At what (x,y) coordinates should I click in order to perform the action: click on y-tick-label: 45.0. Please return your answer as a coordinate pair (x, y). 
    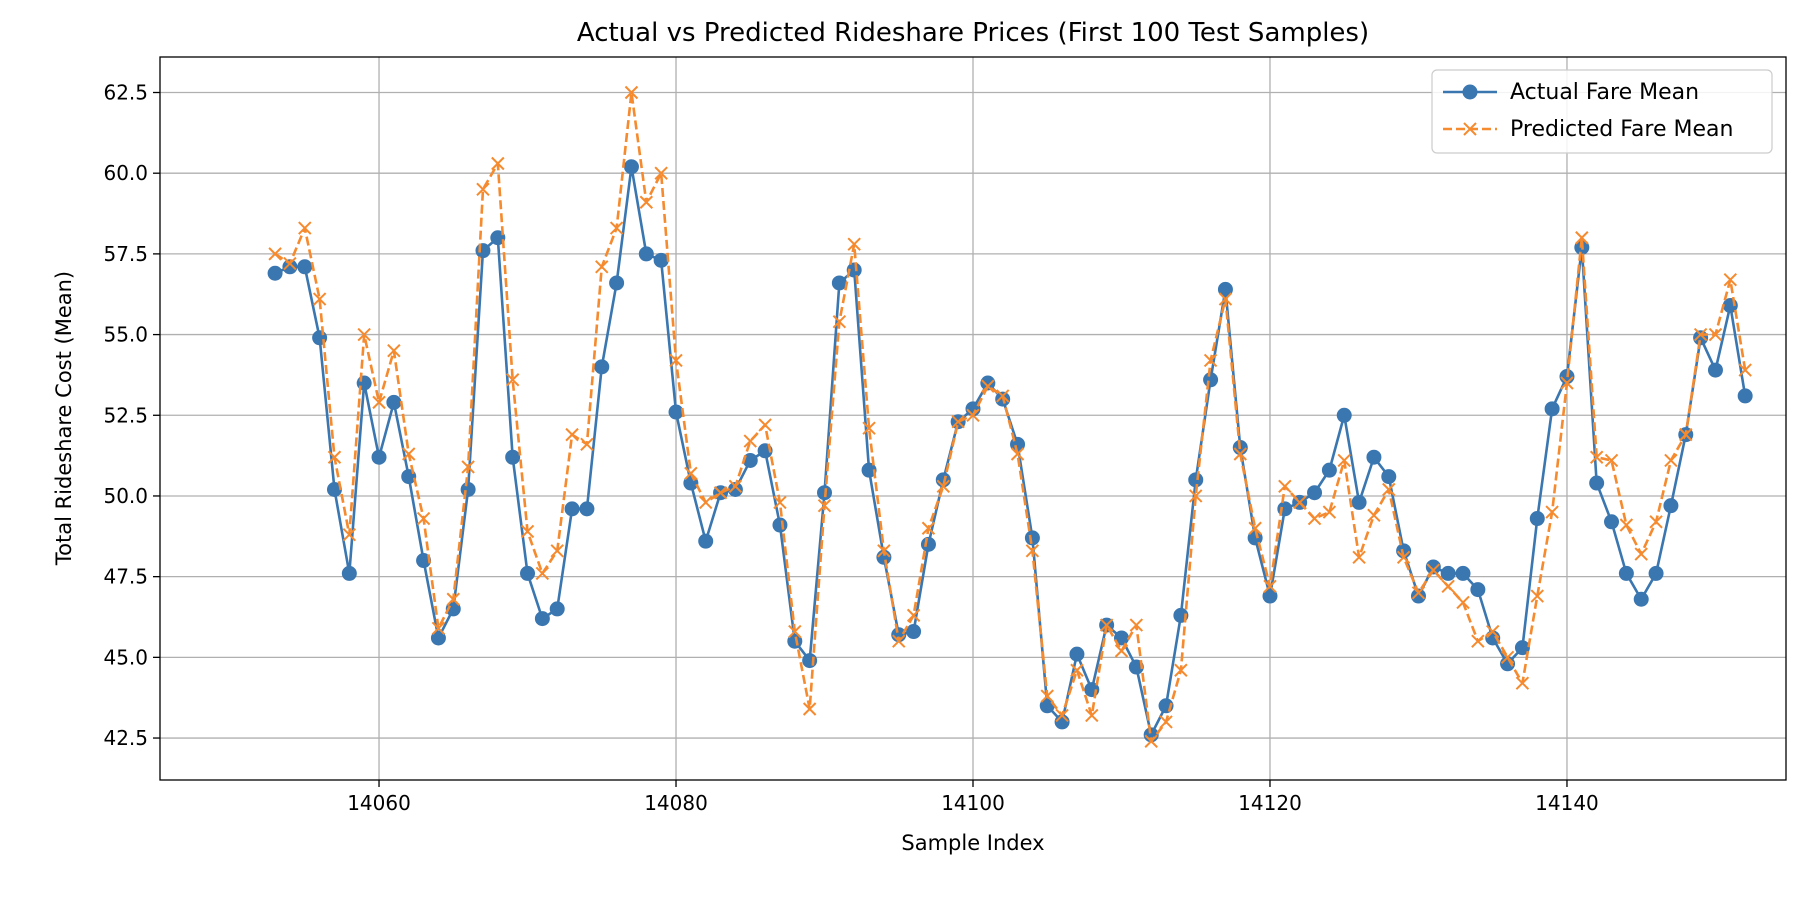
    Looking at the image, I should click on (125, 657).